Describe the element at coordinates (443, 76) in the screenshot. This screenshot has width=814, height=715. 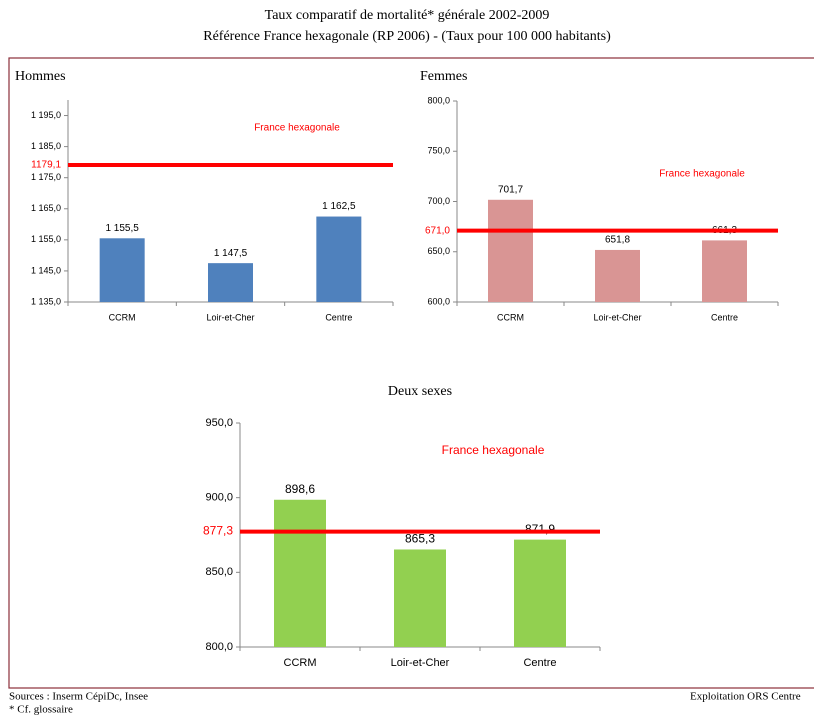
I see `chart-title: Femmes` at that location.